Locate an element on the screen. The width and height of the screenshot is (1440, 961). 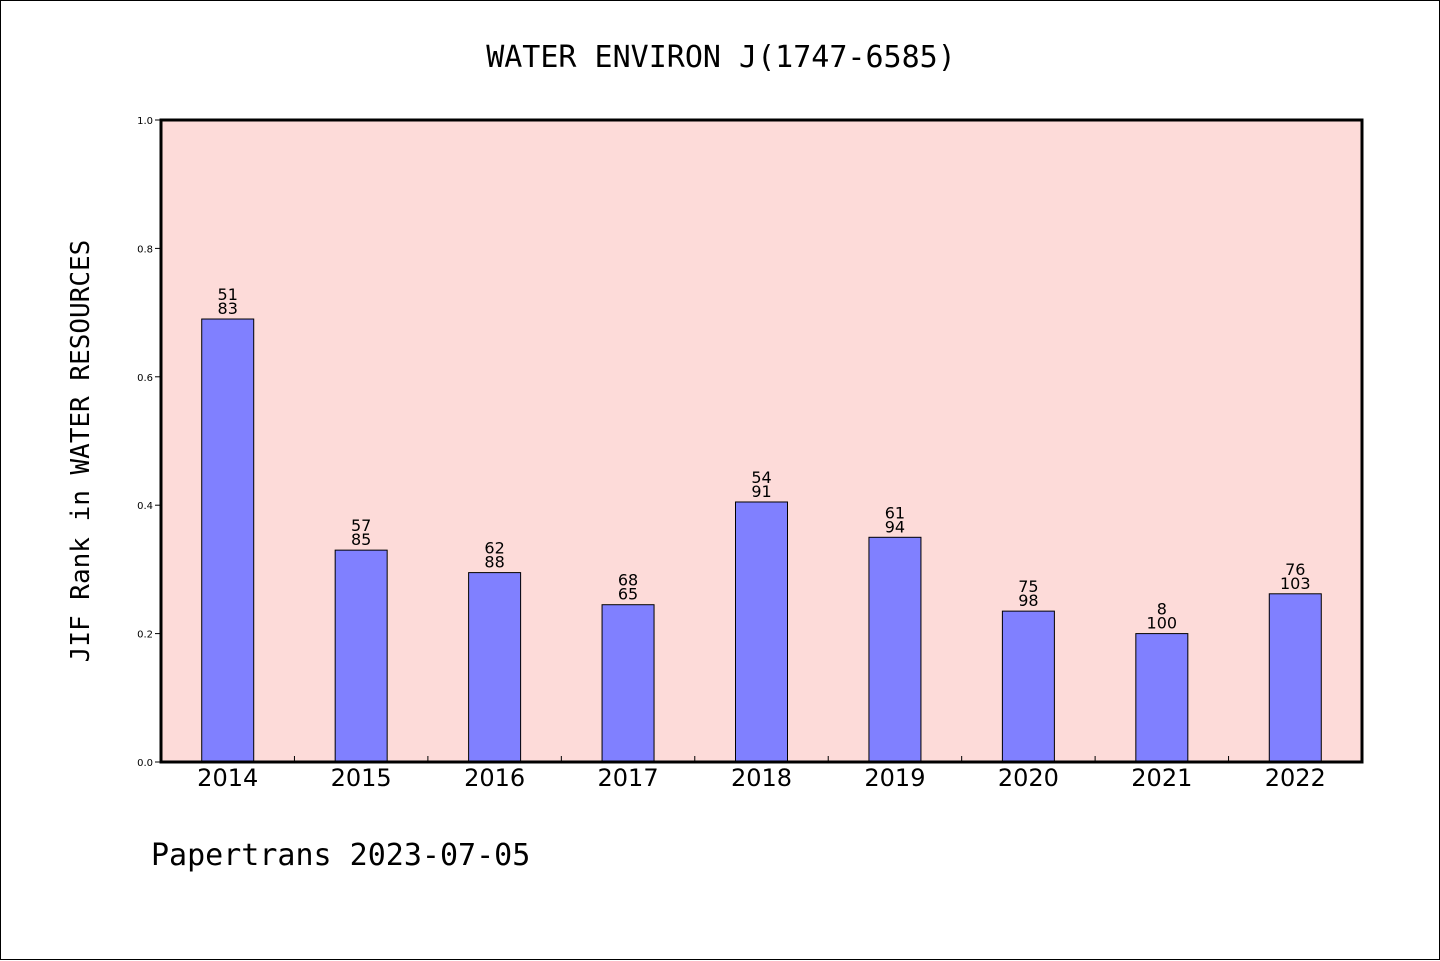
bar-2015 is located at coordinates (361, 656).